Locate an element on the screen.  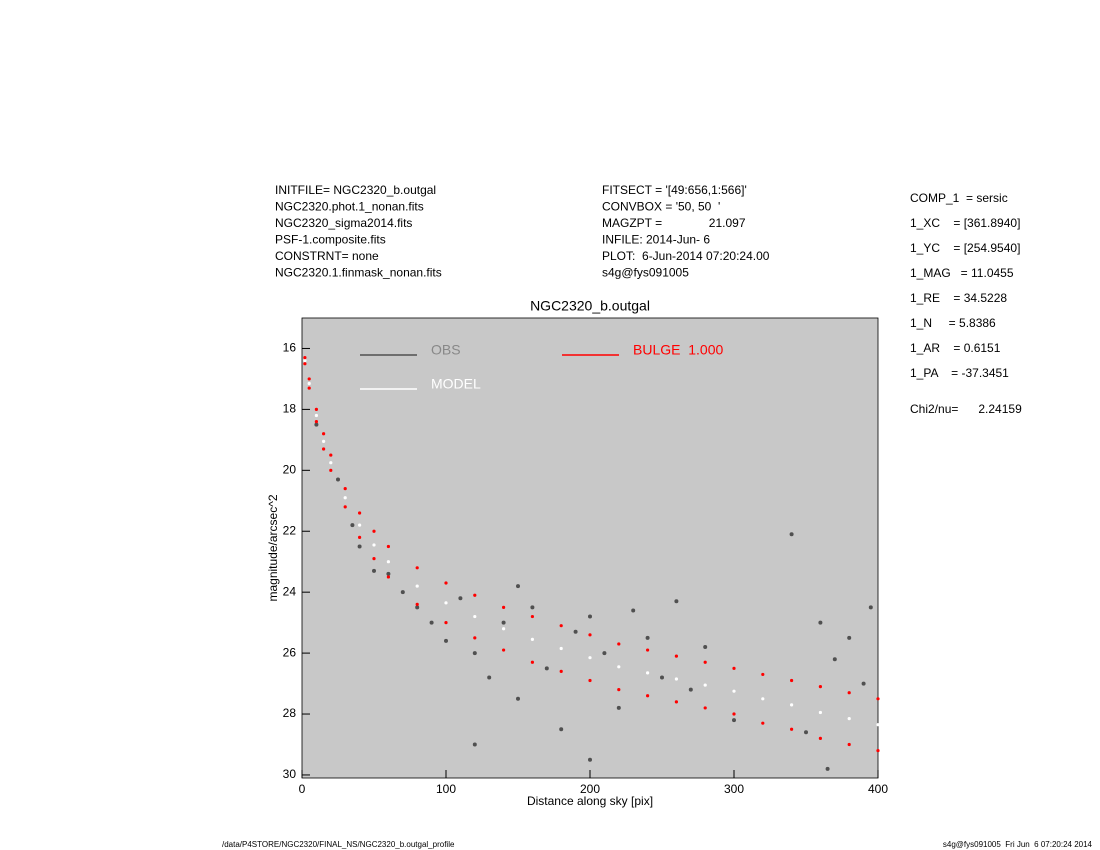
x-tick-label: 200 is located at coordinates (590, 789).